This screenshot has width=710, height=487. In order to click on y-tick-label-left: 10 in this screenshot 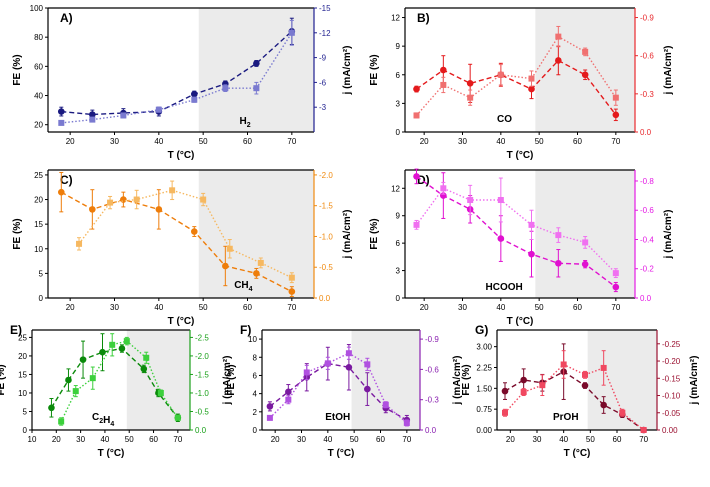, I will do `click(22, 393)`.